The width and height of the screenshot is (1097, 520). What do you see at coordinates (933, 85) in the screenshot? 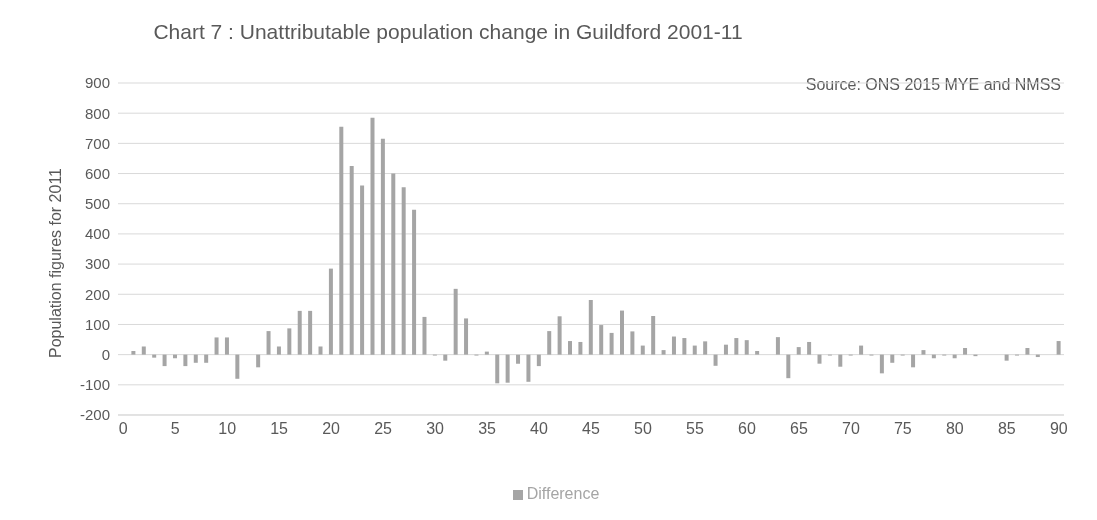
I see `annotation: Source: ONS 2015 MYE and NMSS` at bounding box center [933, 85].